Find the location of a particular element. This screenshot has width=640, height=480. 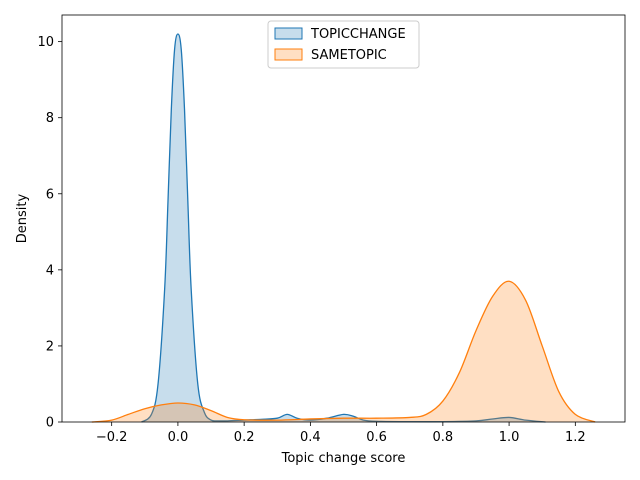

legend-label-topicchange: TOPICCHANGE is located at coordinates (358, 34).